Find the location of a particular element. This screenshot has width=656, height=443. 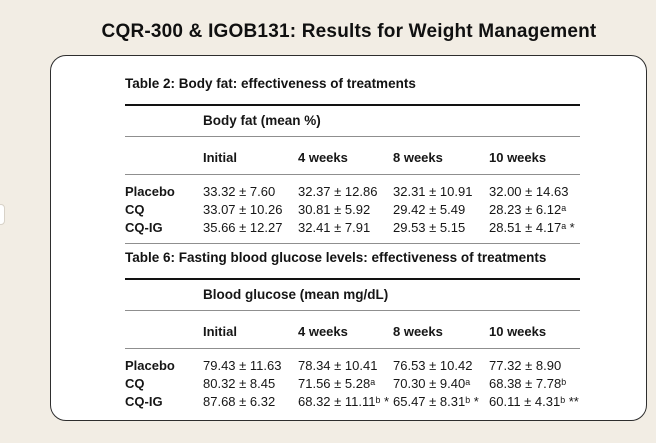

cell: 33.07 ± 10.26 is located at coordinates (243, 209).